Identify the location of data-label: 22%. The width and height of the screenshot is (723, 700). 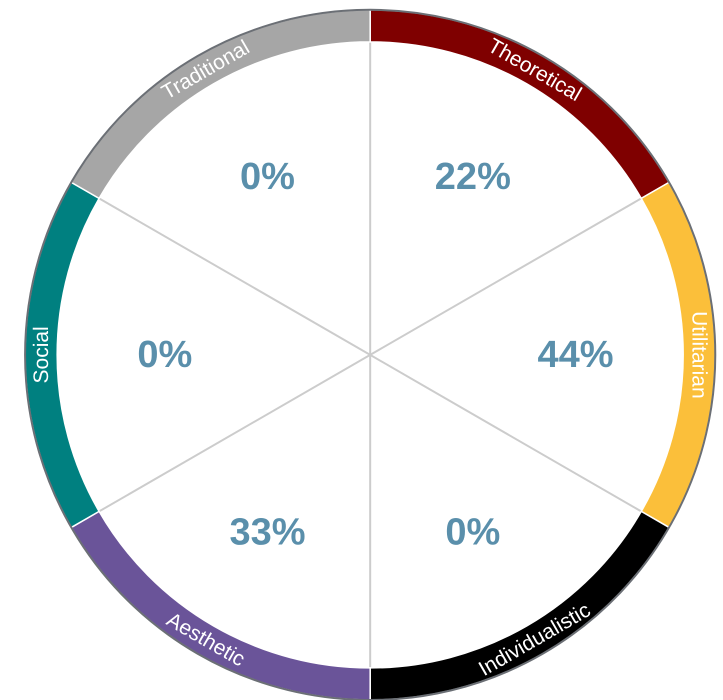
(472, 177).